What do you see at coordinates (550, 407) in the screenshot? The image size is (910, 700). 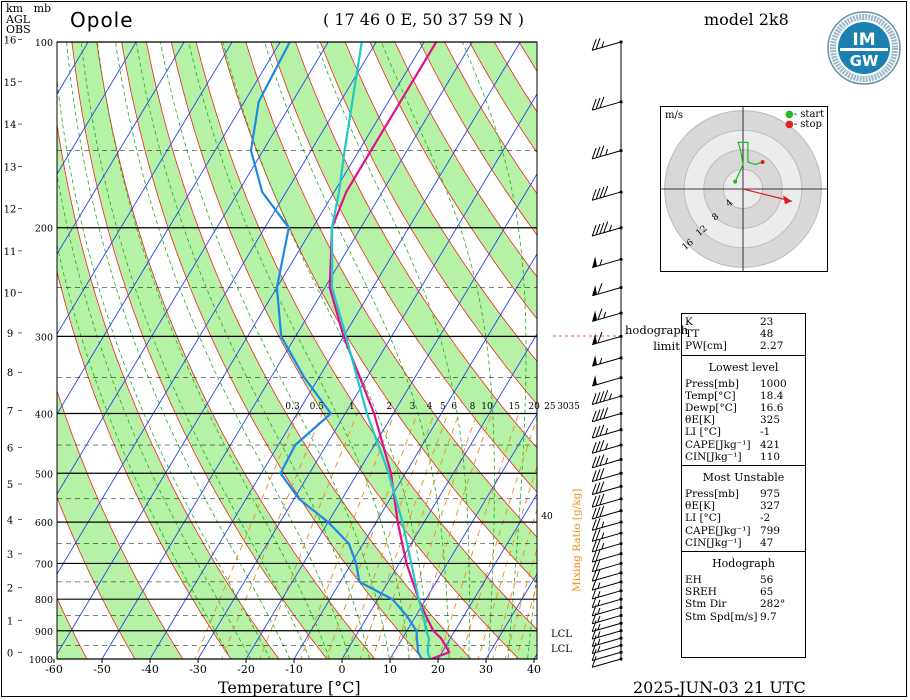 I see `mixing-ratio-label: 25` at bounding box center [550, 407].